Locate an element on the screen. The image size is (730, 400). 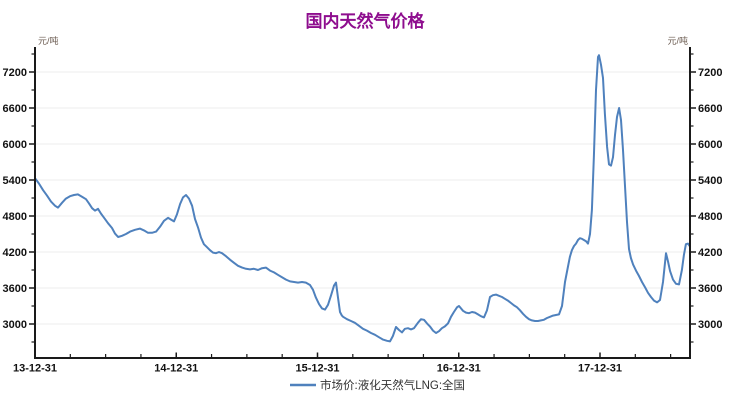
legend: 市场价:液化天然气LNG:全国 is located at coordinates (377, 385).